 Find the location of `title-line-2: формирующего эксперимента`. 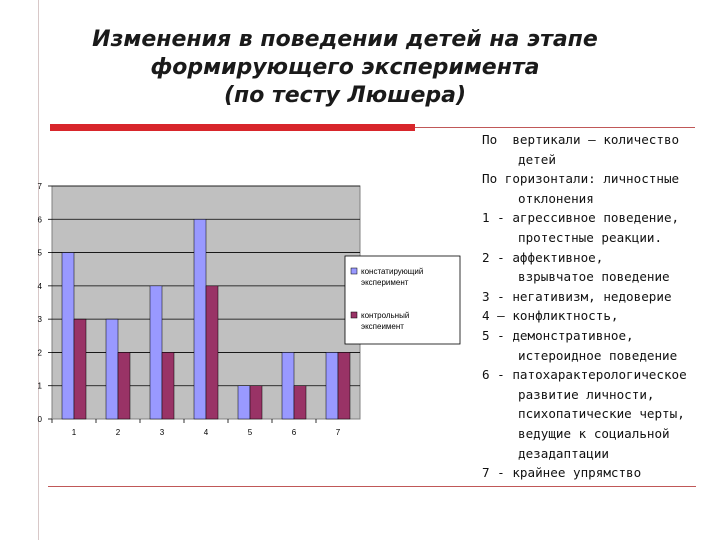

title-line-2: формирующего эксперимента is located at coordinates (345, 67).